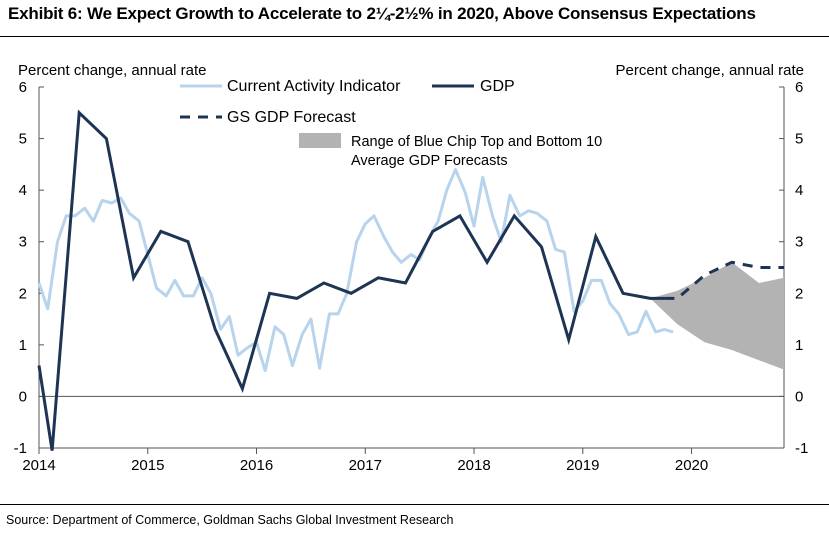 The height and width of the screenshot is (541, 829). Describe the element at coordinates (38, 465) in the screenshot. I see `x-tick-label: 2014` at that location.